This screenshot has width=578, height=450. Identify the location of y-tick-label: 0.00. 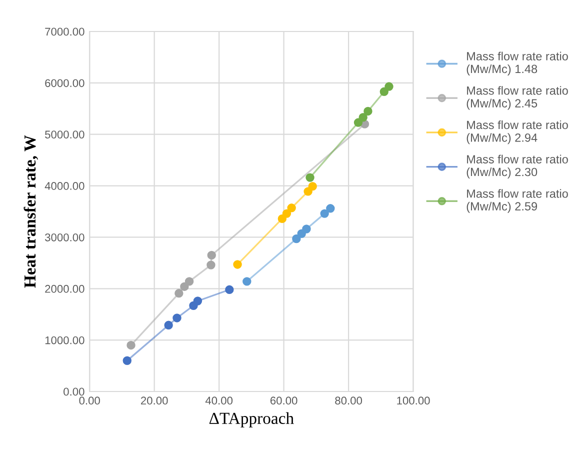
(74, 392).